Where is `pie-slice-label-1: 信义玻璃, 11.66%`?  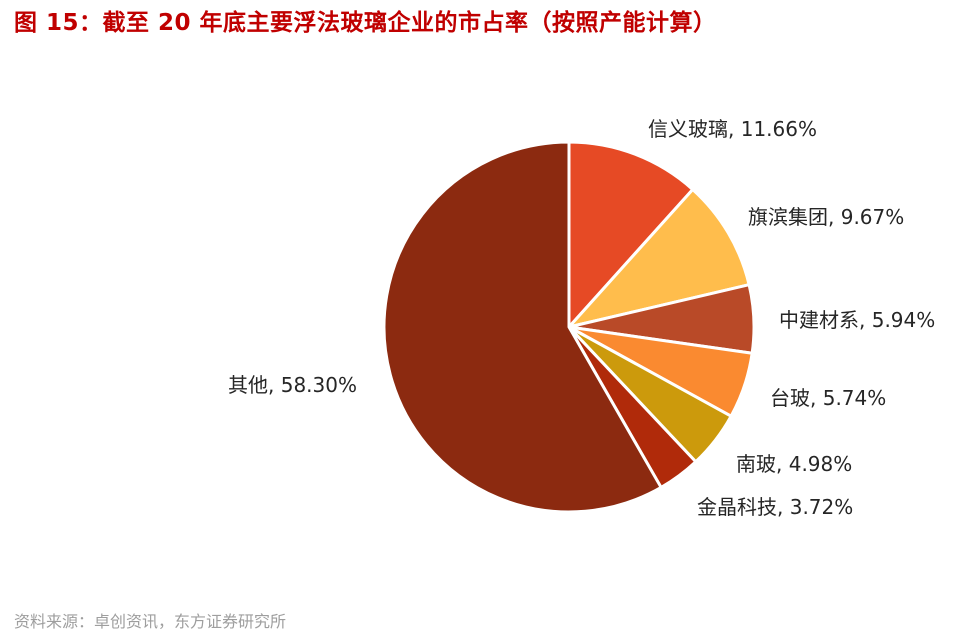 pie-slice-label-1: 信义玻璃, 11.66% is located at coordinates (732, 129).